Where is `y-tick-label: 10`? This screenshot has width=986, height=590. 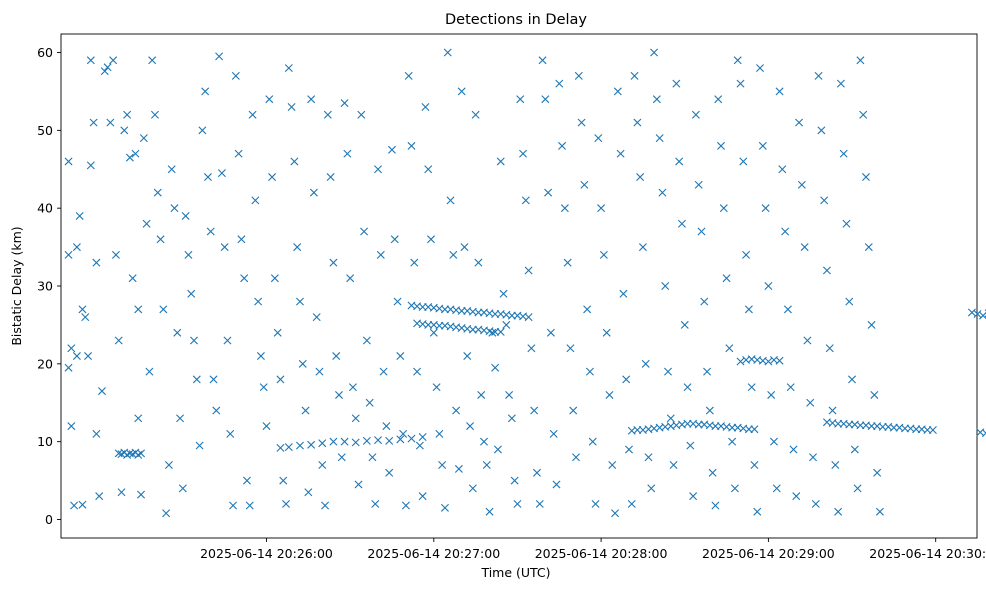 y-tick-label: 10 is located at coordinates (45, 441).